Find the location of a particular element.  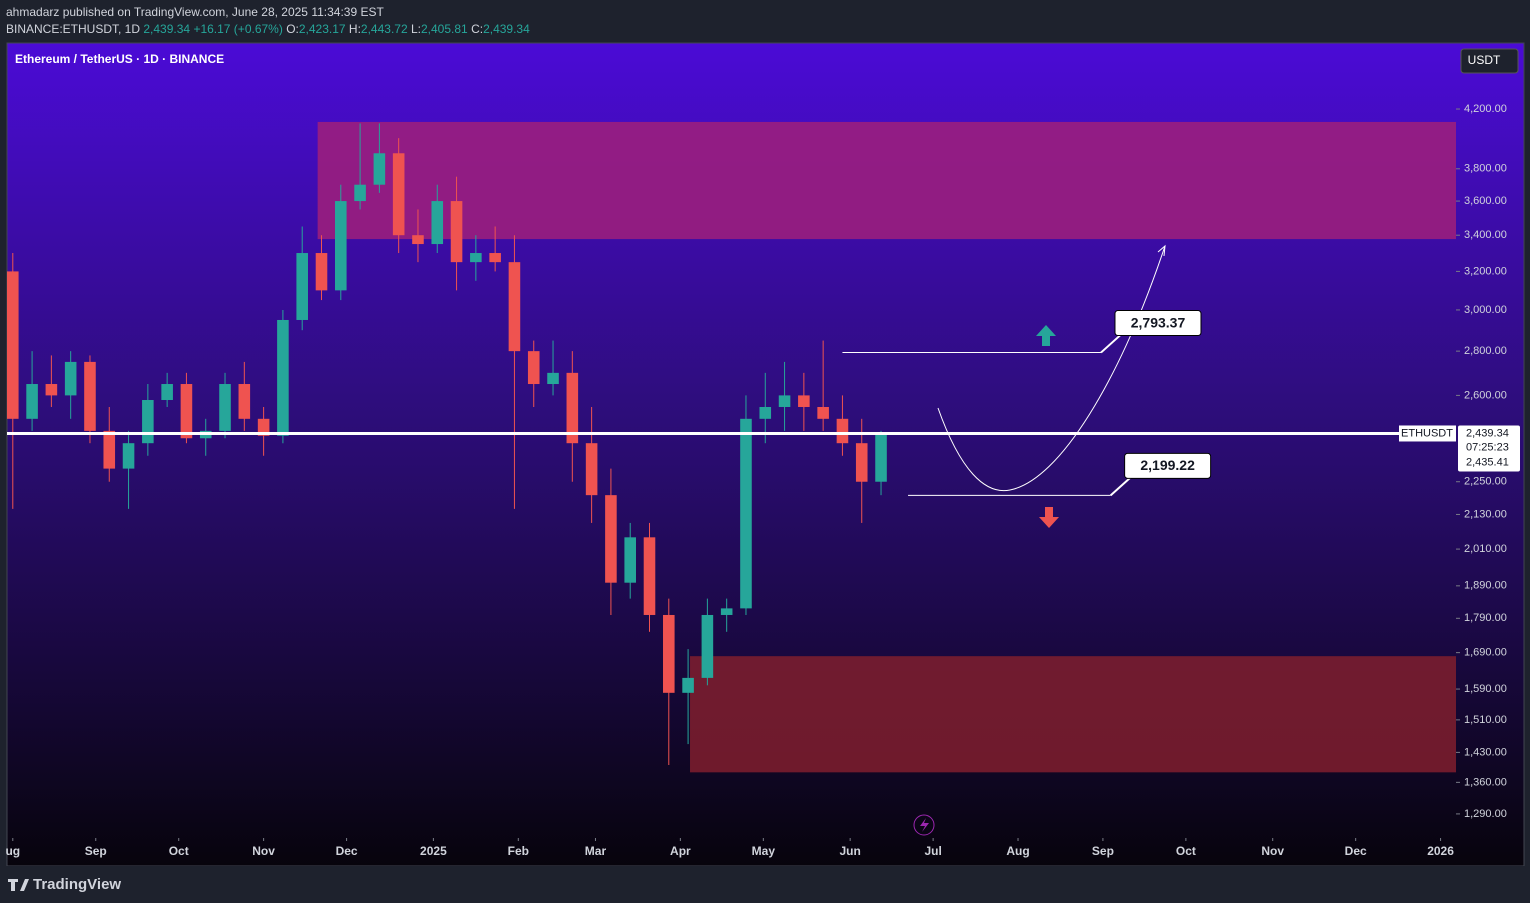

symbol-label: ETHUSDT is located at coordinates (1427, 433).